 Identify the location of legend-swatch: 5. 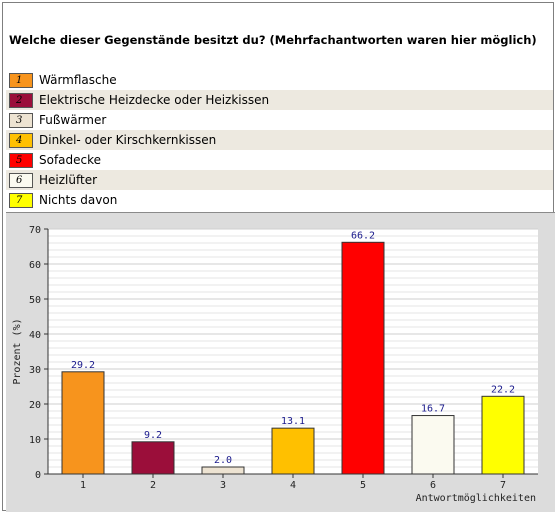
(21, 160).